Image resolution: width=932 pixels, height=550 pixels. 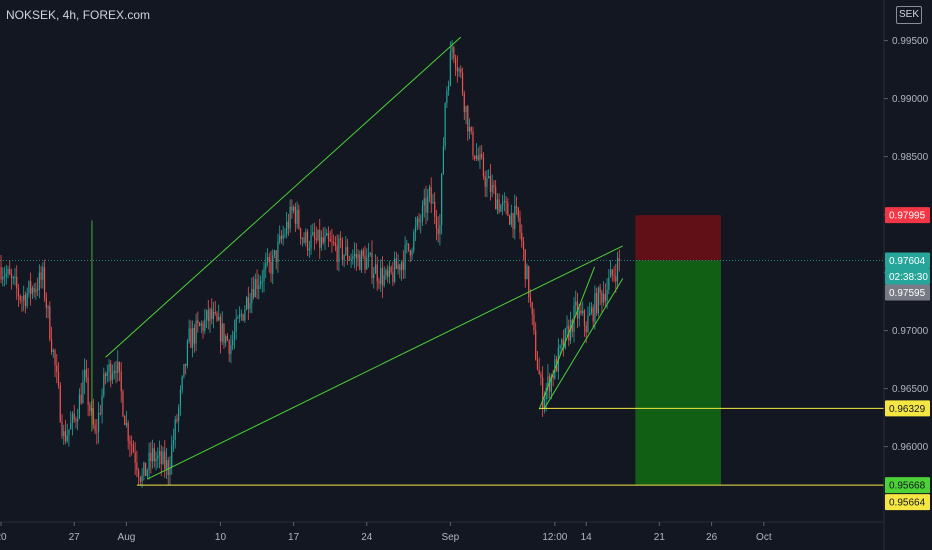 What do you see at coordinates (678, 350) in the screenshot?
I see `position-tool` at bounding box center [678, 350].